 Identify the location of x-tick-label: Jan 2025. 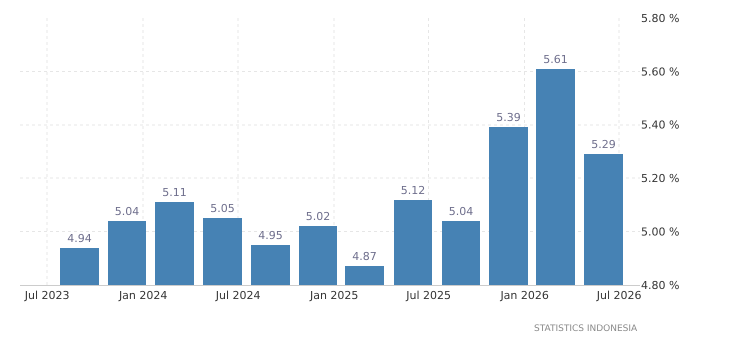
(333, 295).